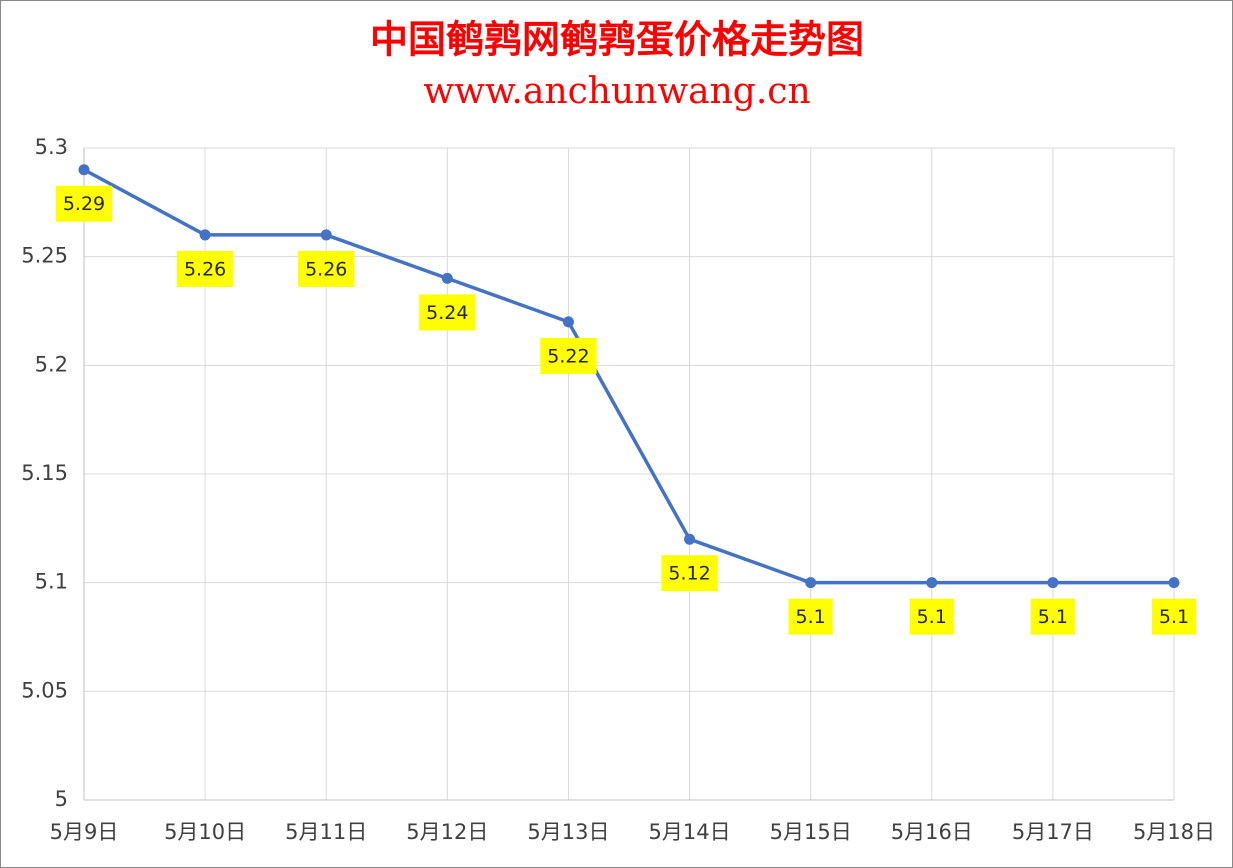 The height and width of the screenshot is (868, 1233). Describe the element at coordinates (616, 91) in the screenshot. I see `chart-subtitle: www.anchunwang.cn` at that location.